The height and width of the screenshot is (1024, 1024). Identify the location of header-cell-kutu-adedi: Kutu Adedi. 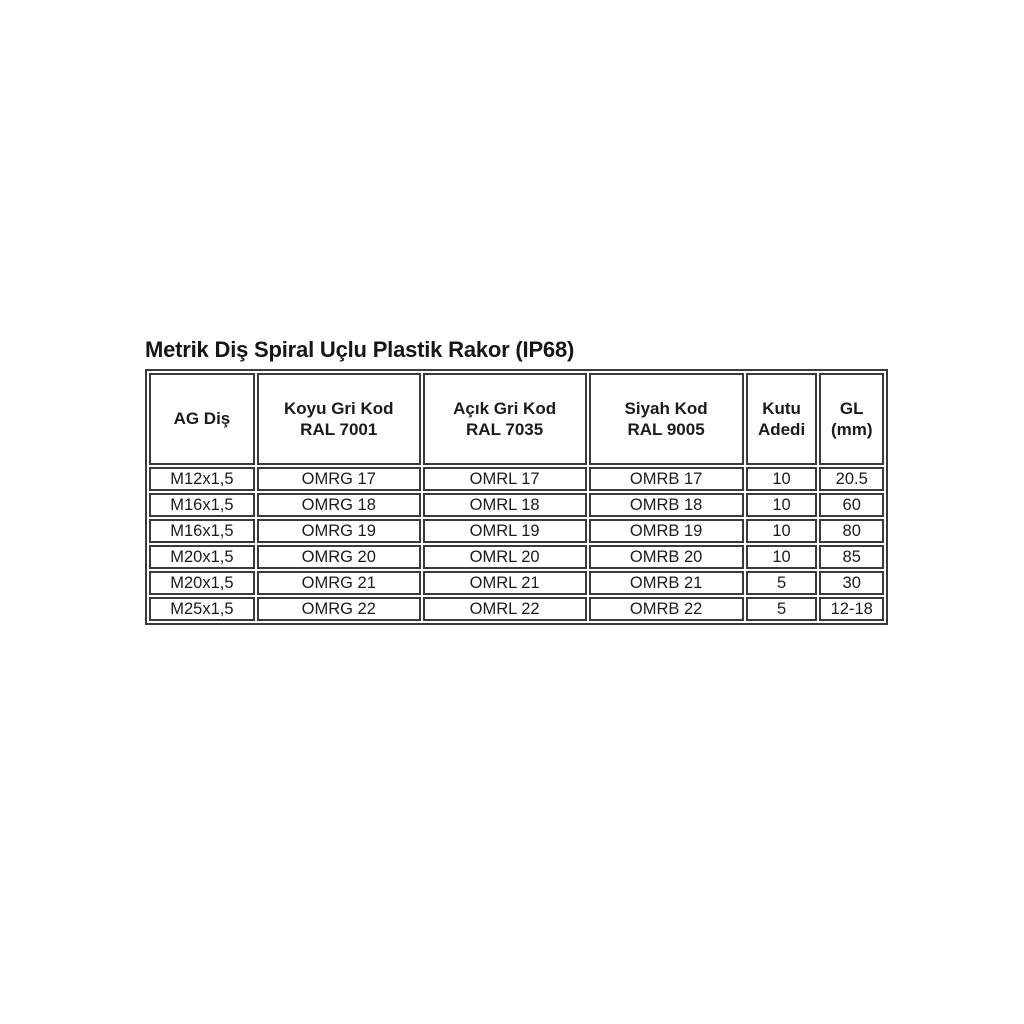
(781, 419).